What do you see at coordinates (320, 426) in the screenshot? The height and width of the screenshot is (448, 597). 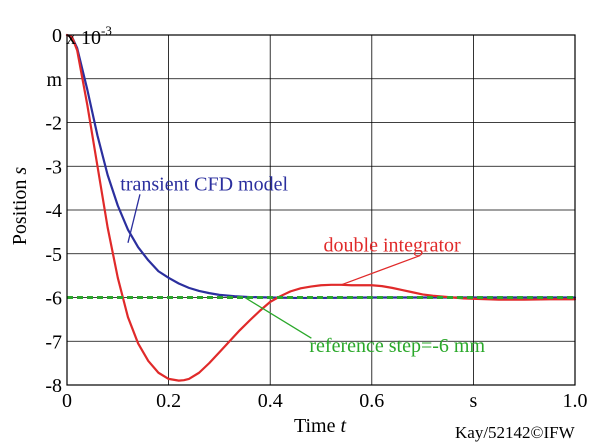 I see `x-axis-label: Time t` at bounding box center [320, 426].